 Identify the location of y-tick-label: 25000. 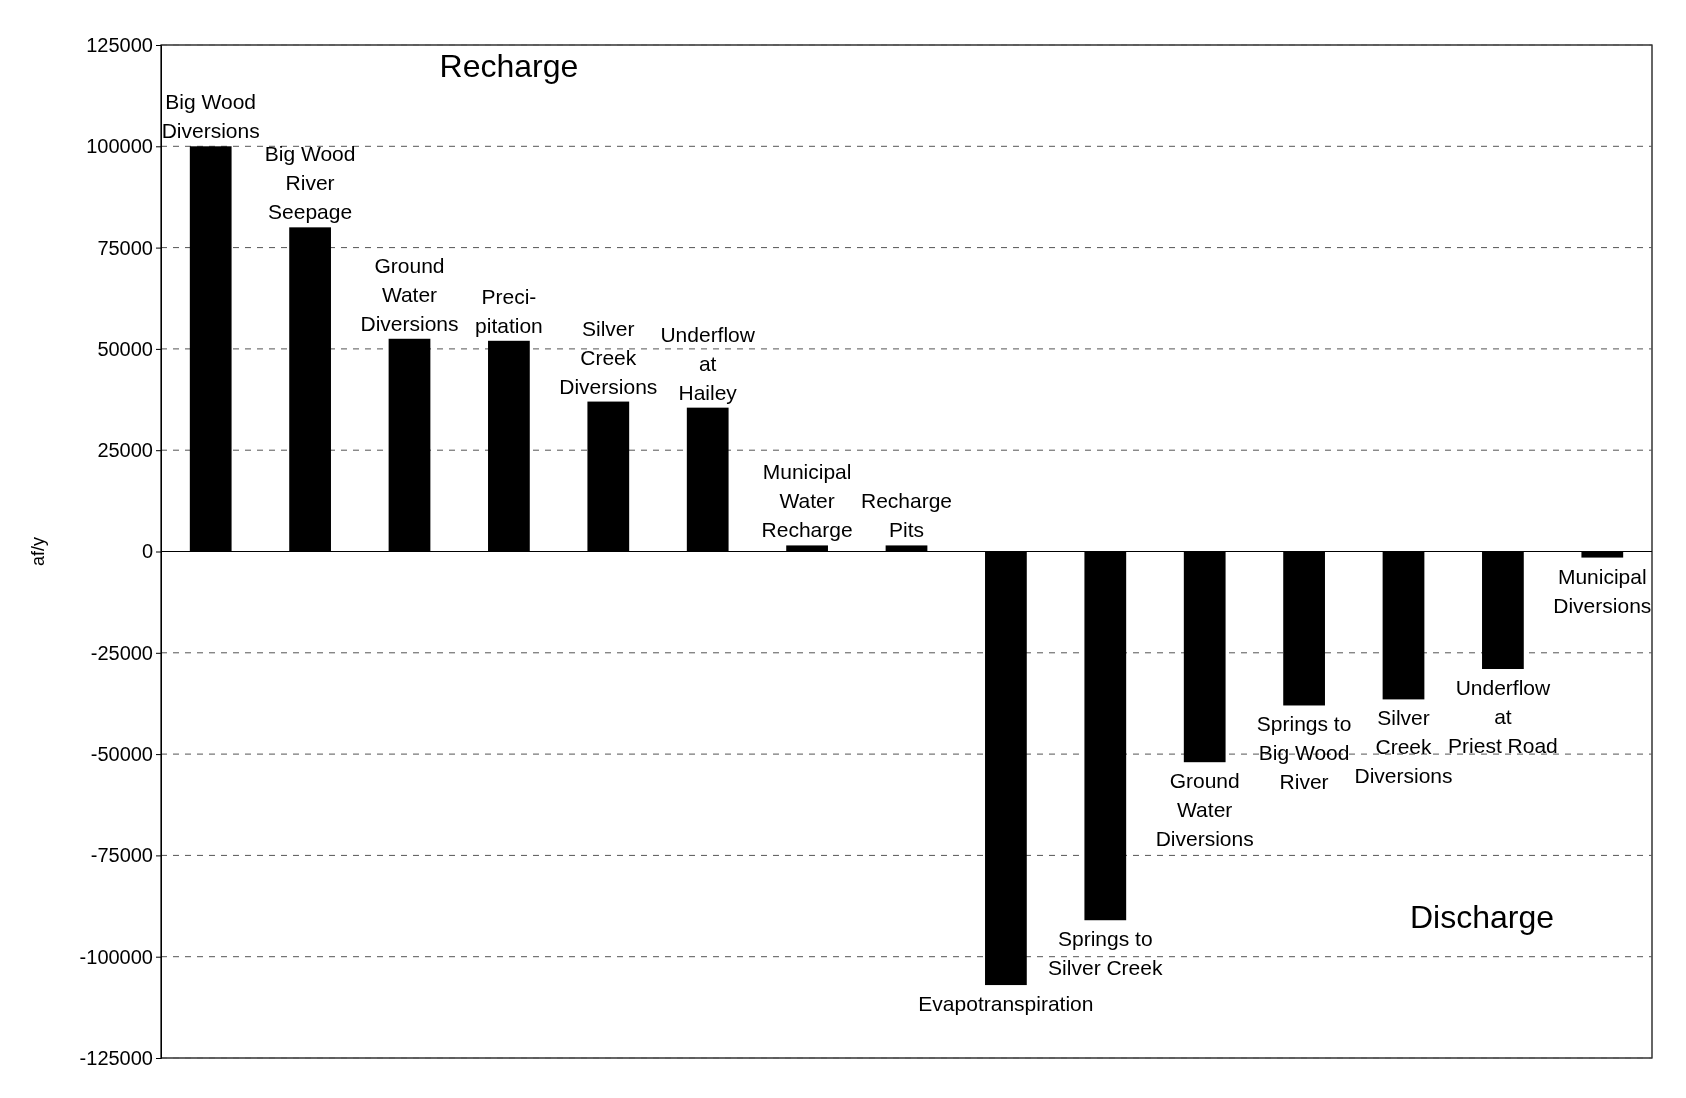
(125, 450).